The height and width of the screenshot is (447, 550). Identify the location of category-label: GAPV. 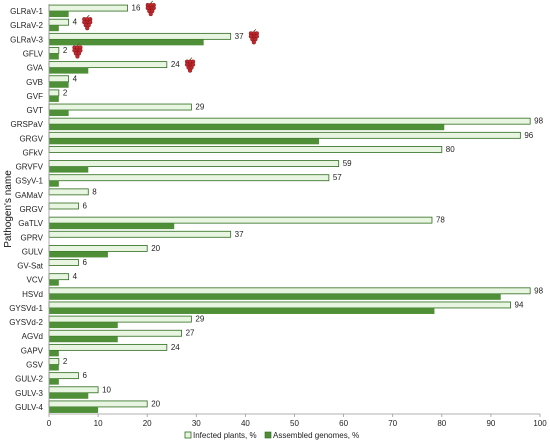
(32, 350).